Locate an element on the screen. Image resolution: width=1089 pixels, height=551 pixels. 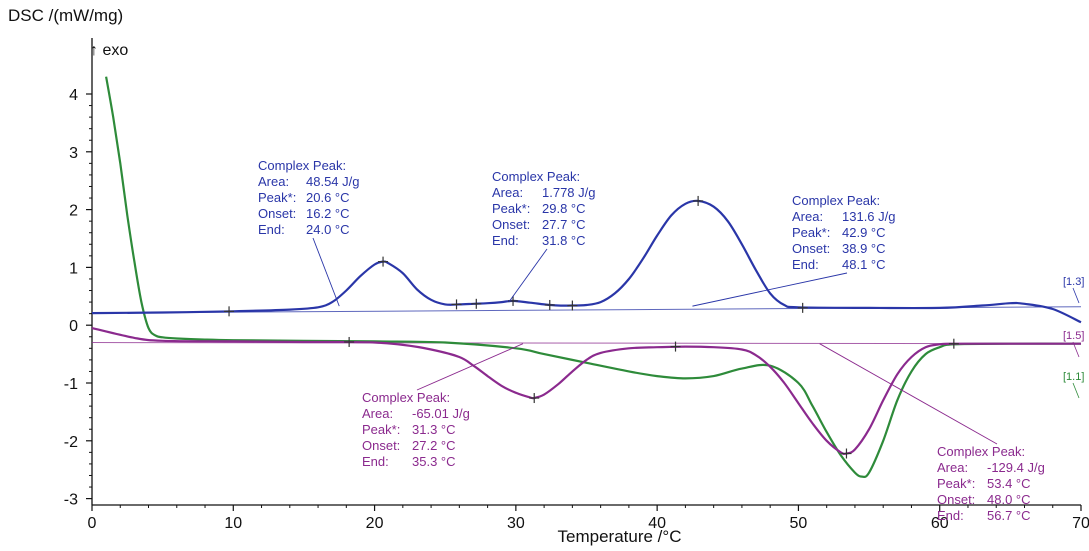
series-end-label: [1.1] is located at coordinates (1073, 377).